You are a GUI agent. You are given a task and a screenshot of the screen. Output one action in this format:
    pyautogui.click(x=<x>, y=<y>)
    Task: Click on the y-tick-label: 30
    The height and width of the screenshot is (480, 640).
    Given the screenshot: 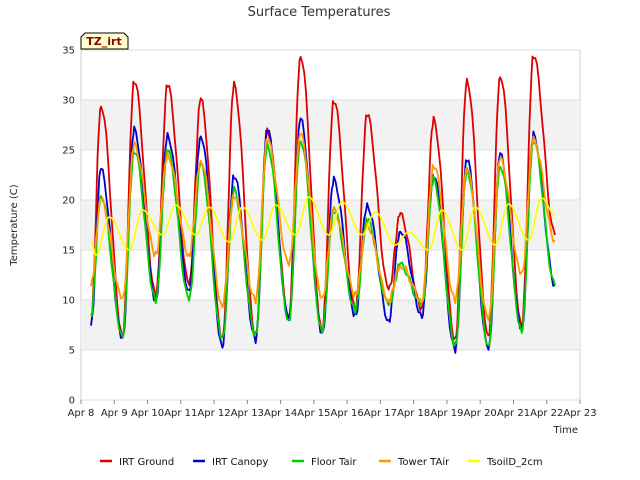 What is the action you would take?
    pyautogui.click(x=68, y=101)
    